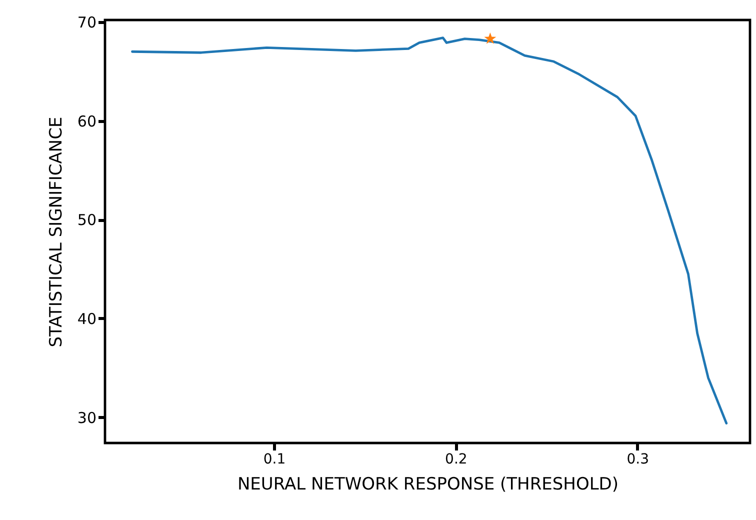 The height and width of the screenshot is (520, 756). Describe the element at coordinates (86, 121) in the screenshot. I see `y-tick-label: 60` at that location.